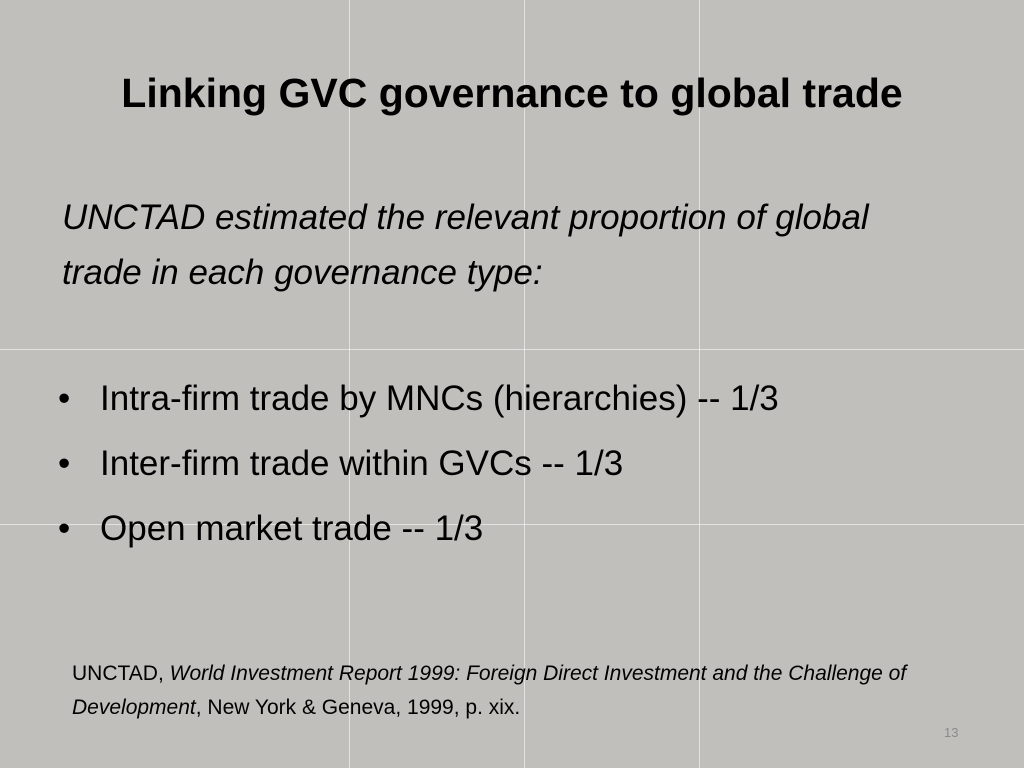 The width and height of the screenshot is (1024, 768). I want to click on citation-author: UNCTAD,, so click(118, 673).